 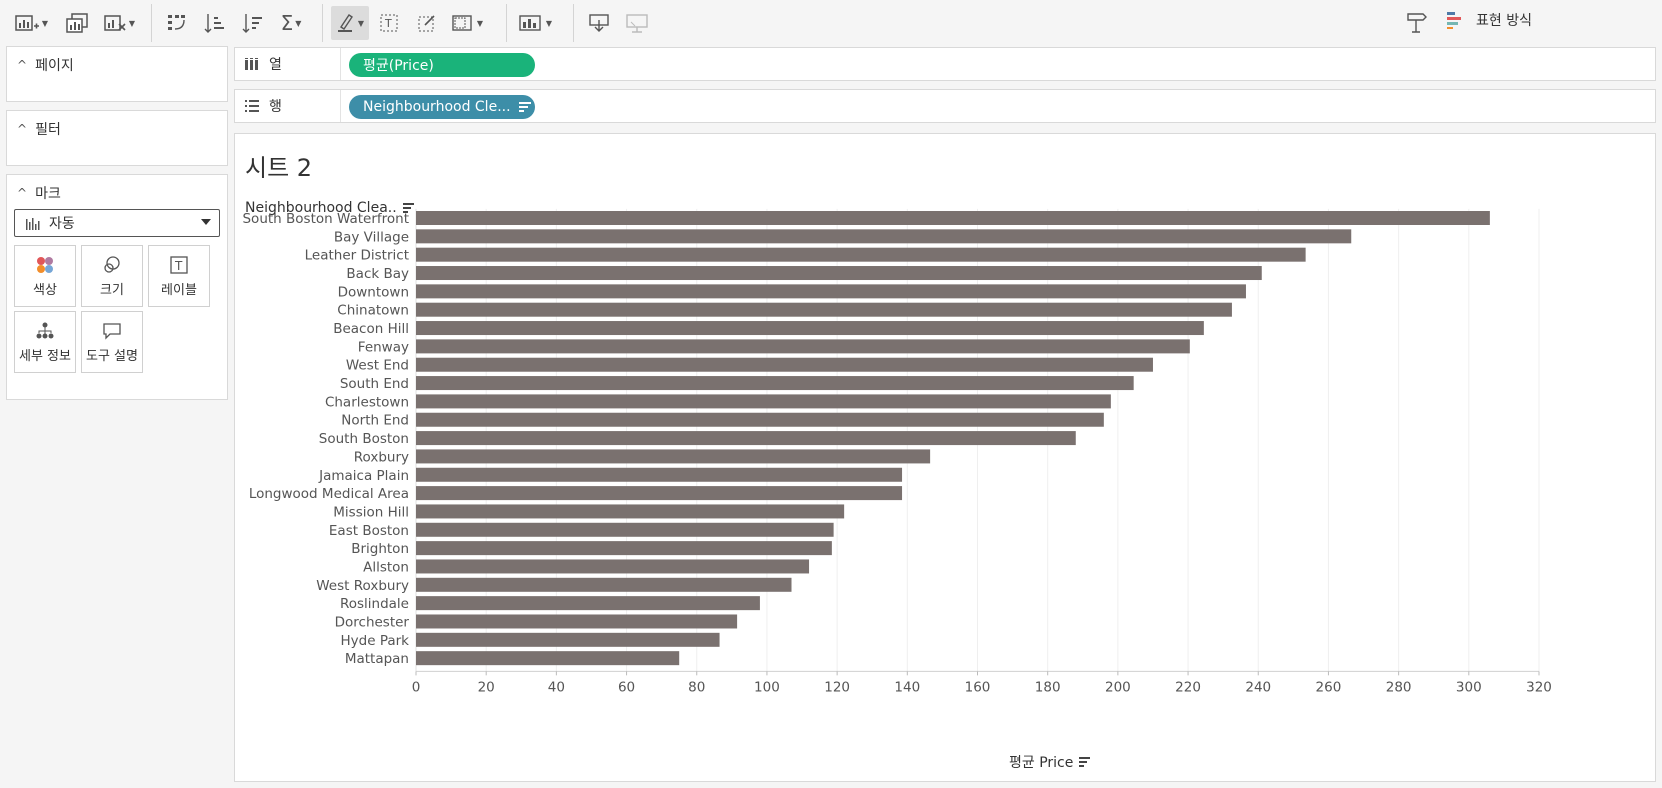 I want to click on sheet-title: 시트 2, so click(x=279, y=168).